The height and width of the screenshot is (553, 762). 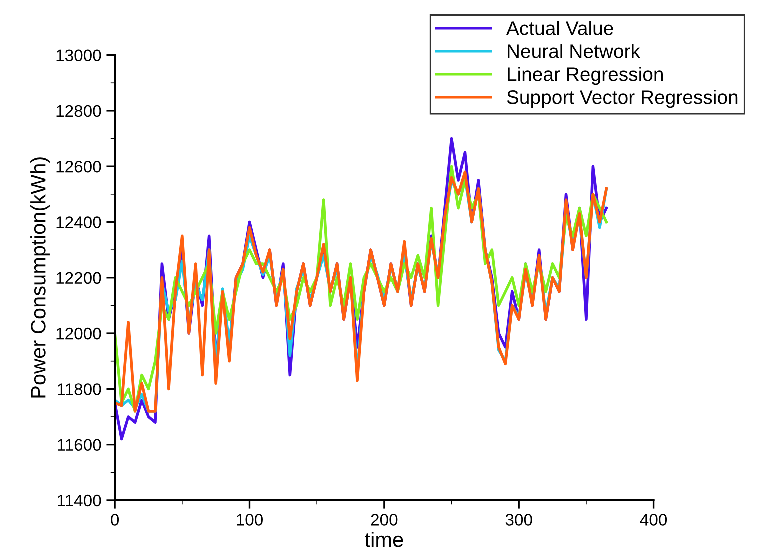 I want to click on y-tick-label: 12200, so click(x=79, y=278).